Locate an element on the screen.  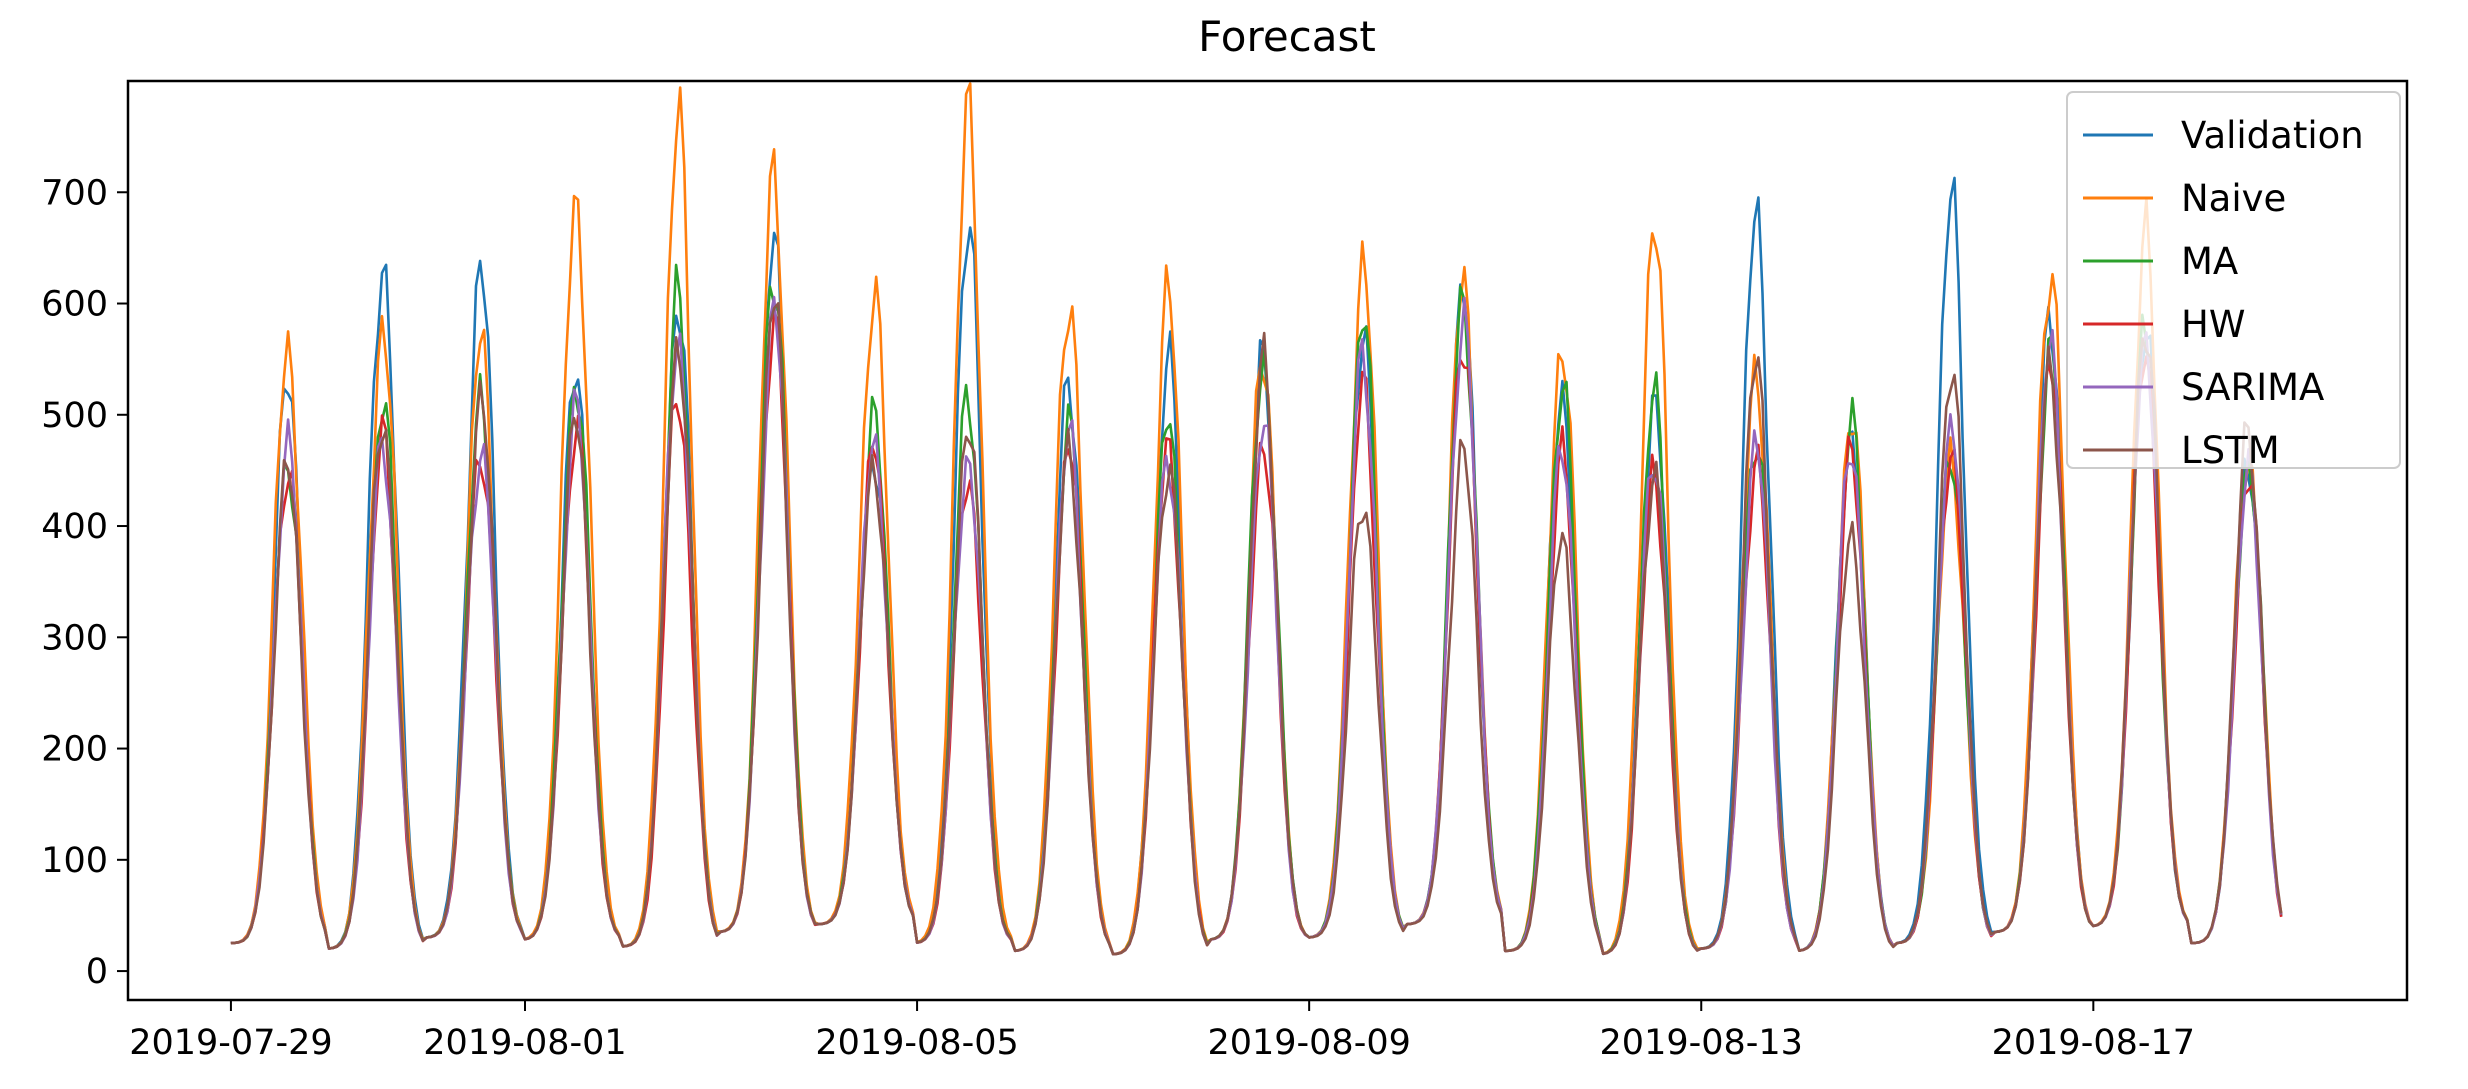
y-tick-label: 700 is located at coordinates (74, 193).